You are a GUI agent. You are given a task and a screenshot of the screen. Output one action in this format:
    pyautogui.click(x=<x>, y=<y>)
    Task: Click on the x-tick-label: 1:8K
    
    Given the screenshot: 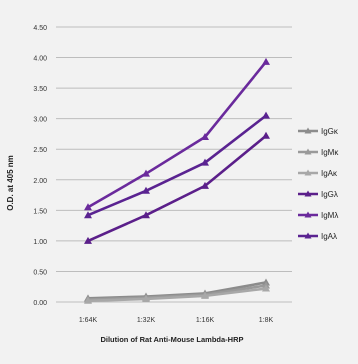 What is the action you would take?
    pyautogui.click(x=266, y=320)
    